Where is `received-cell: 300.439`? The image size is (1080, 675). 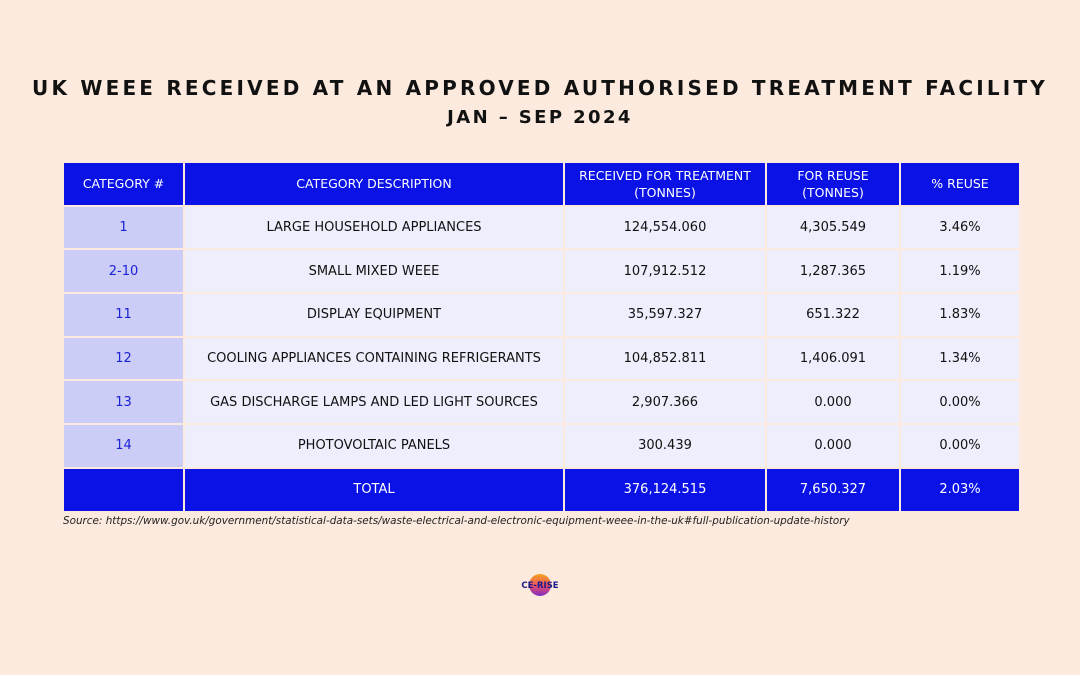
received-cell: 300.439 is located at coordinates (665, 446).